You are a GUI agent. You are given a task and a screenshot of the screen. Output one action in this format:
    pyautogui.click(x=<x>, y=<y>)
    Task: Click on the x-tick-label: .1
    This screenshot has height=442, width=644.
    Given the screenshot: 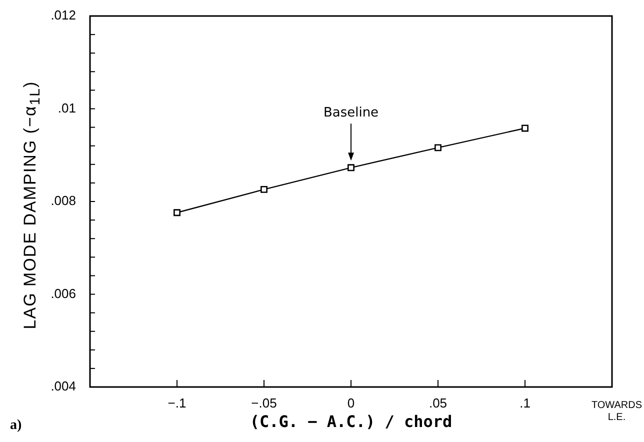 What is the action you would take?
    pyautogui.click(x=525, y=402)
    